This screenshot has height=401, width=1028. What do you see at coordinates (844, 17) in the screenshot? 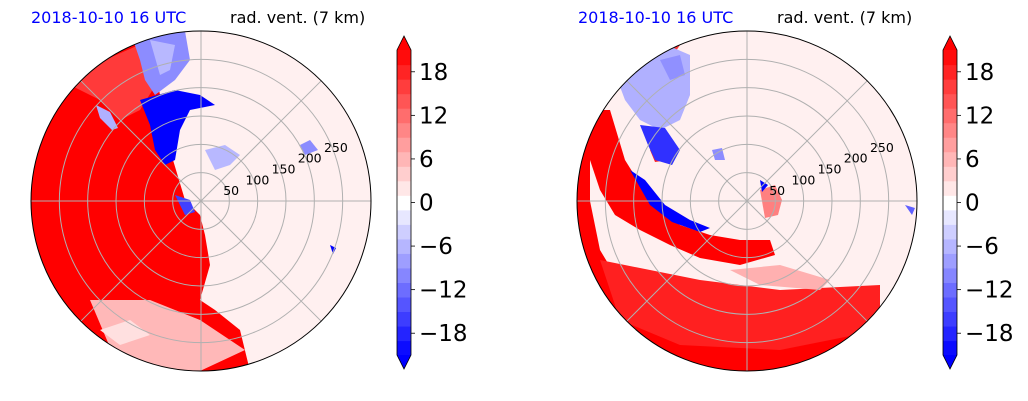
I see `panel-title-right: rad. vent. (7 km)` at bounding box center [844, 17].